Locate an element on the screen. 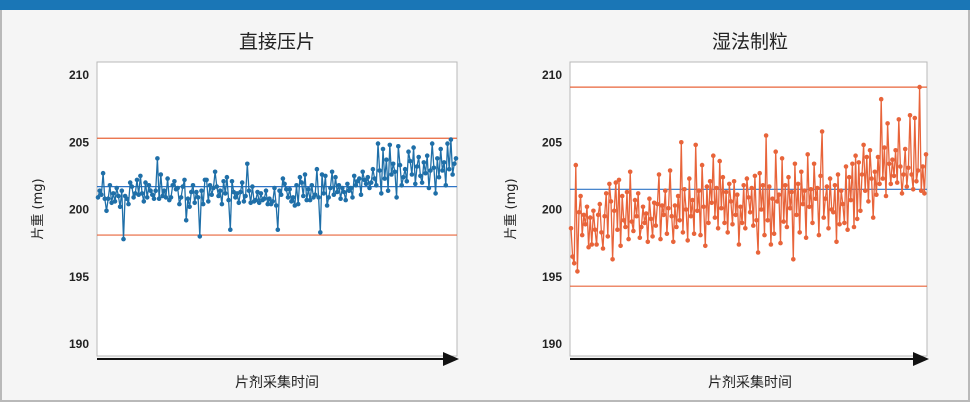 The width and height of the screenshot is (970, 402). chart-title: 湿法制粒 is located at coordinates (750, 42).